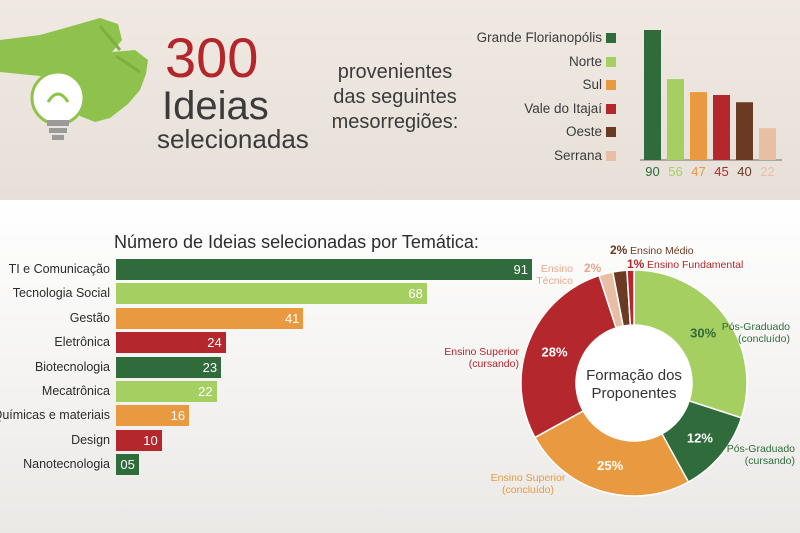  What do you see at coordinates (395, 72) in the screenshot?
I see `regions-caption-line: provenientes` at bounding box center [395, 72].